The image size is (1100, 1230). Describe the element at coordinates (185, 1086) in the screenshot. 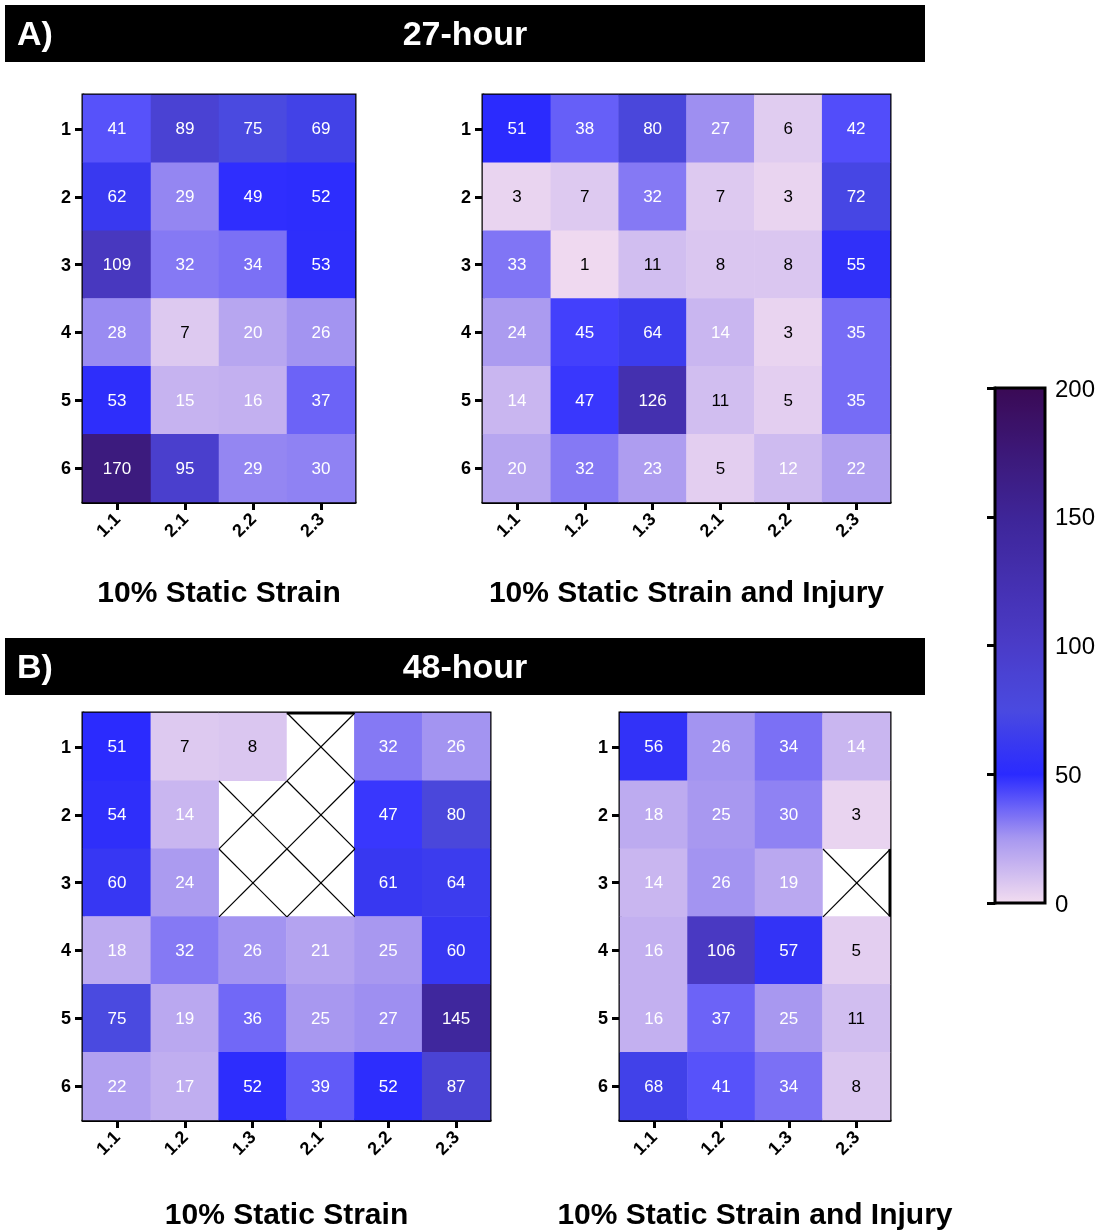

I see `data-label: 17` at that location.